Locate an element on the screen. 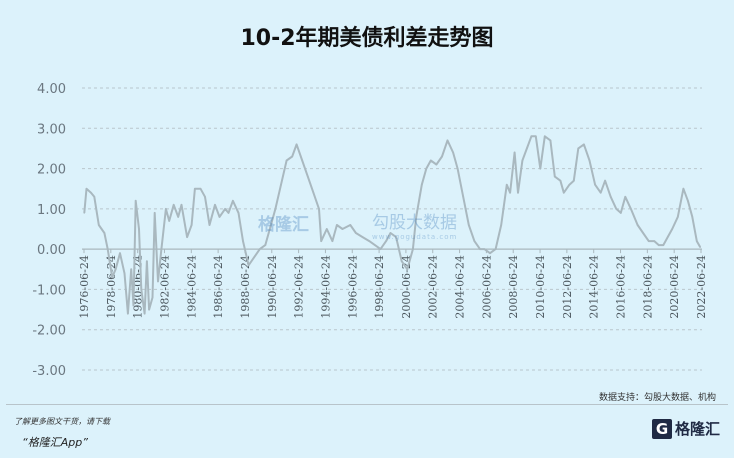 The image size is (734, 458). x-tick-label: 1990-06-24 is located at coordinates (272, 286).